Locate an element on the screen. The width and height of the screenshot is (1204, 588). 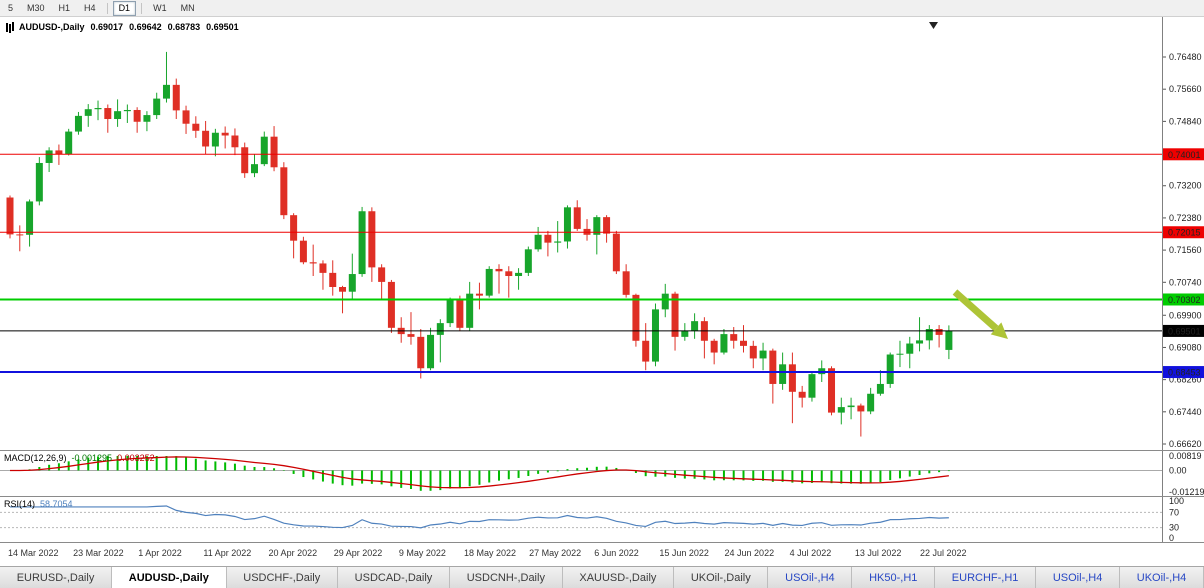
price-tick-label: 0.67440 is located at coordinates (1185, 412).